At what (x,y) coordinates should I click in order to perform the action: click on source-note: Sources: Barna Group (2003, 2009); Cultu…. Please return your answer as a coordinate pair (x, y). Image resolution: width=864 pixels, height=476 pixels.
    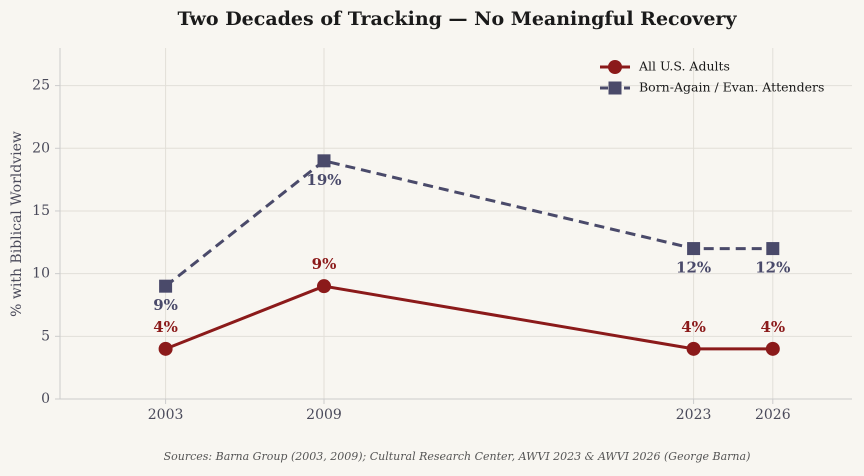
    Looking at the image, I should click on (457, 456).